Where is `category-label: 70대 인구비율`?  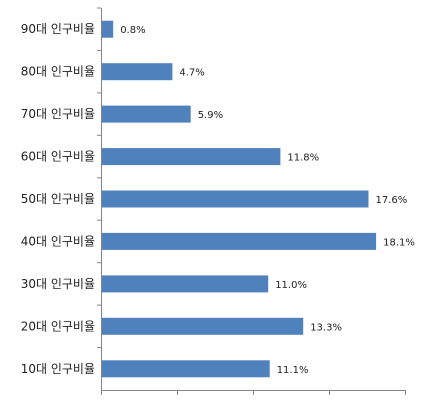
category-label: 70대 인구비율 is located at coordinates (58, 114).